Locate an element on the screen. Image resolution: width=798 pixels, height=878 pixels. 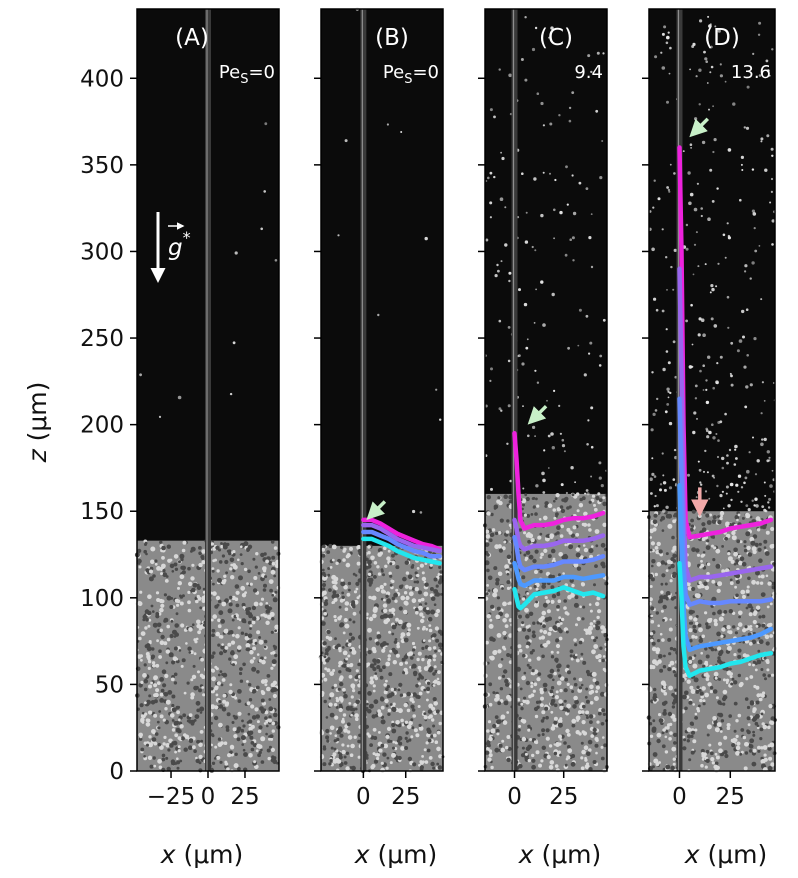
x-tick-label: 25 is located at coordinates (405, 797).